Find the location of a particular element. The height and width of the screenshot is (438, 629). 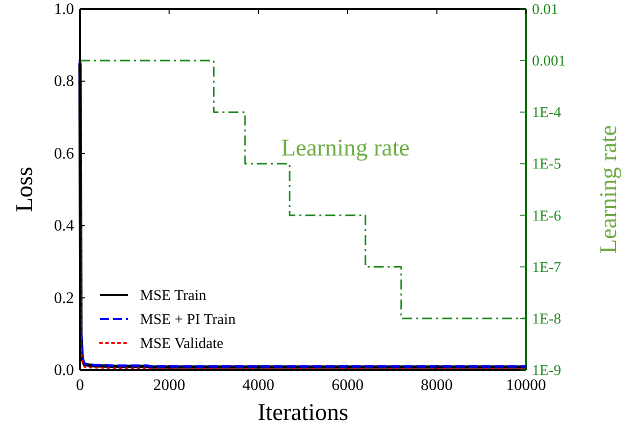

legend-label: MSE + PI Train is located at coordinates (188, 320).